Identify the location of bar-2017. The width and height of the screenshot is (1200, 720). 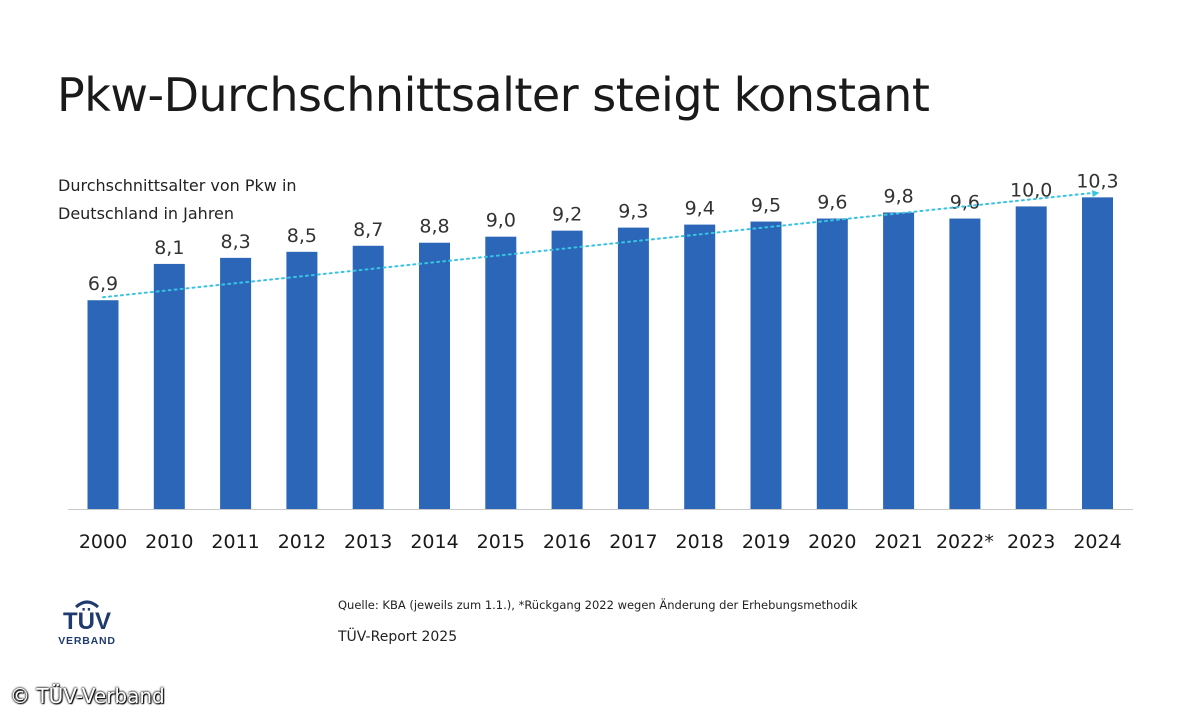
(633, 368).